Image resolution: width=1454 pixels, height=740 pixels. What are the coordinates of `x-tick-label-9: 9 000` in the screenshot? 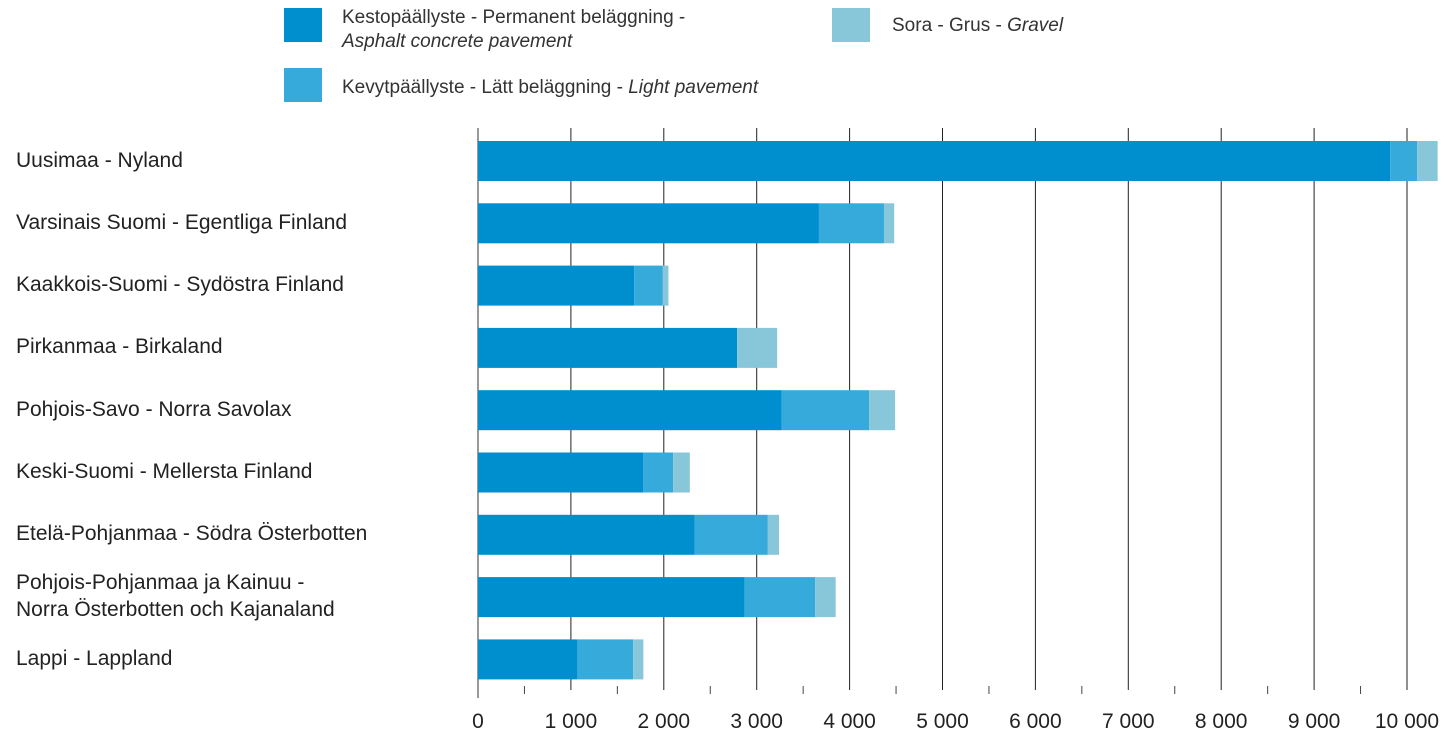 It's located at (1314, 721).